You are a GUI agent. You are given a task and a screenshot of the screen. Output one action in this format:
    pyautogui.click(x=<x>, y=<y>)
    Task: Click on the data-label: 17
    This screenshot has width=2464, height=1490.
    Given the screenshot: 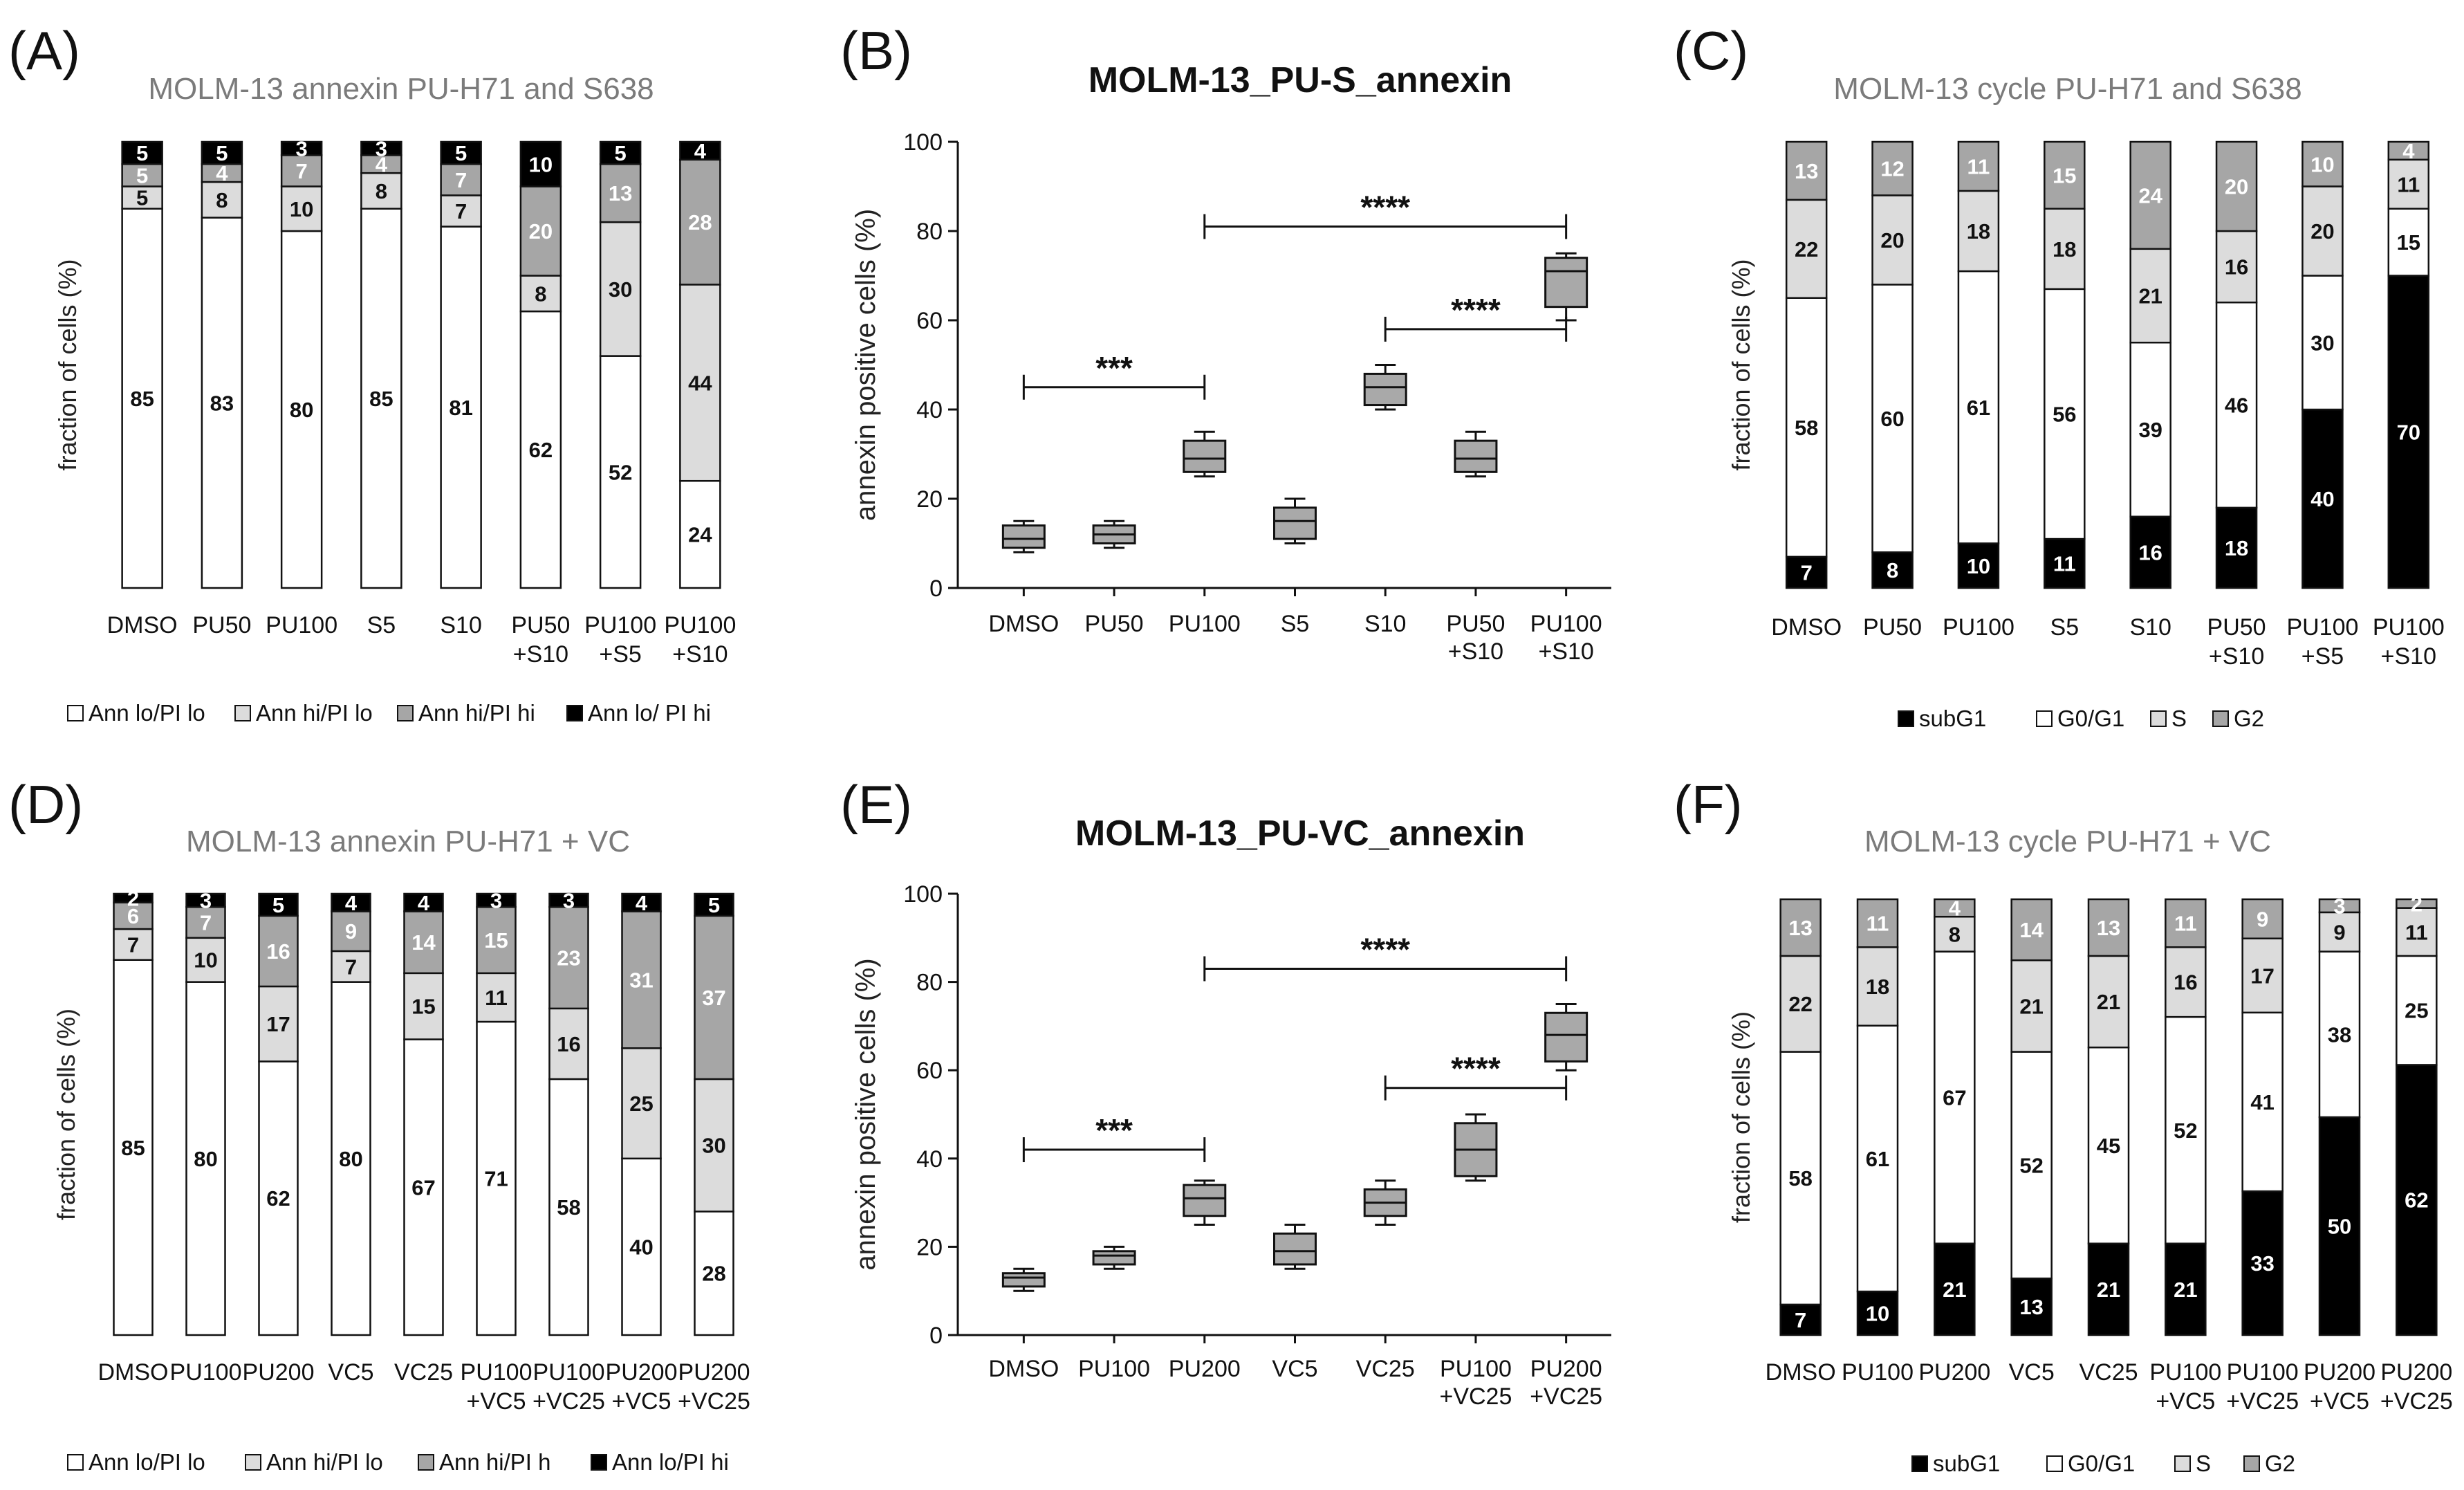 What is the action you would take?
    pyautogui.click(x=278, y=1024)
    